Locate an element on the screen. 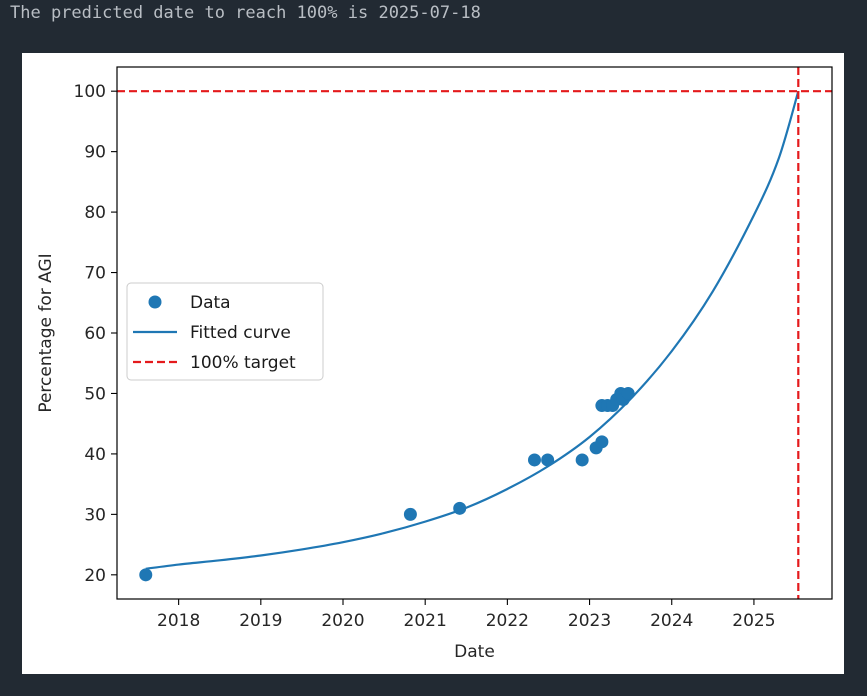 The image size is (867, 696). x-tick-label: 2019 is located at coordinates (260, 621).